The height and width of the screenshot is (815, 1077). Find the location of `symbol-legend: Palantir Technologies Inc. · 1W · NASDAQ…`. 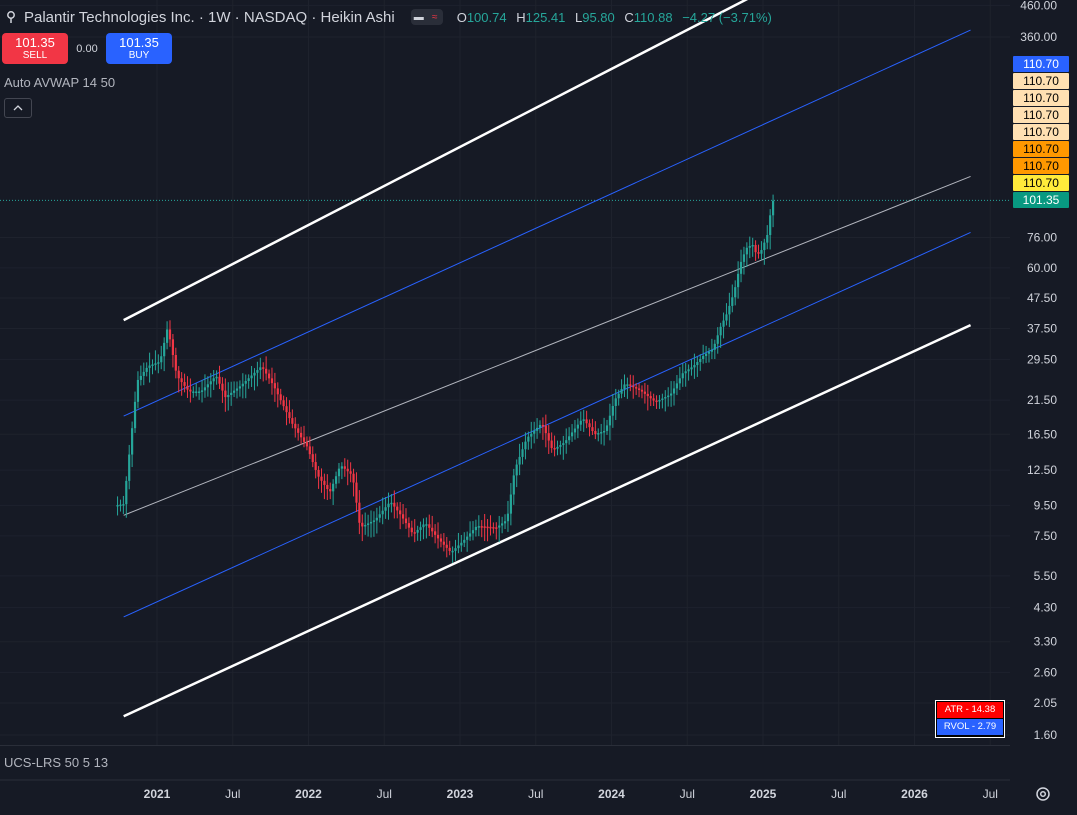

symbol-legend: Palantir Technologies Inc. · 1W · NASDAQ… is located at coordinates (388, 17).